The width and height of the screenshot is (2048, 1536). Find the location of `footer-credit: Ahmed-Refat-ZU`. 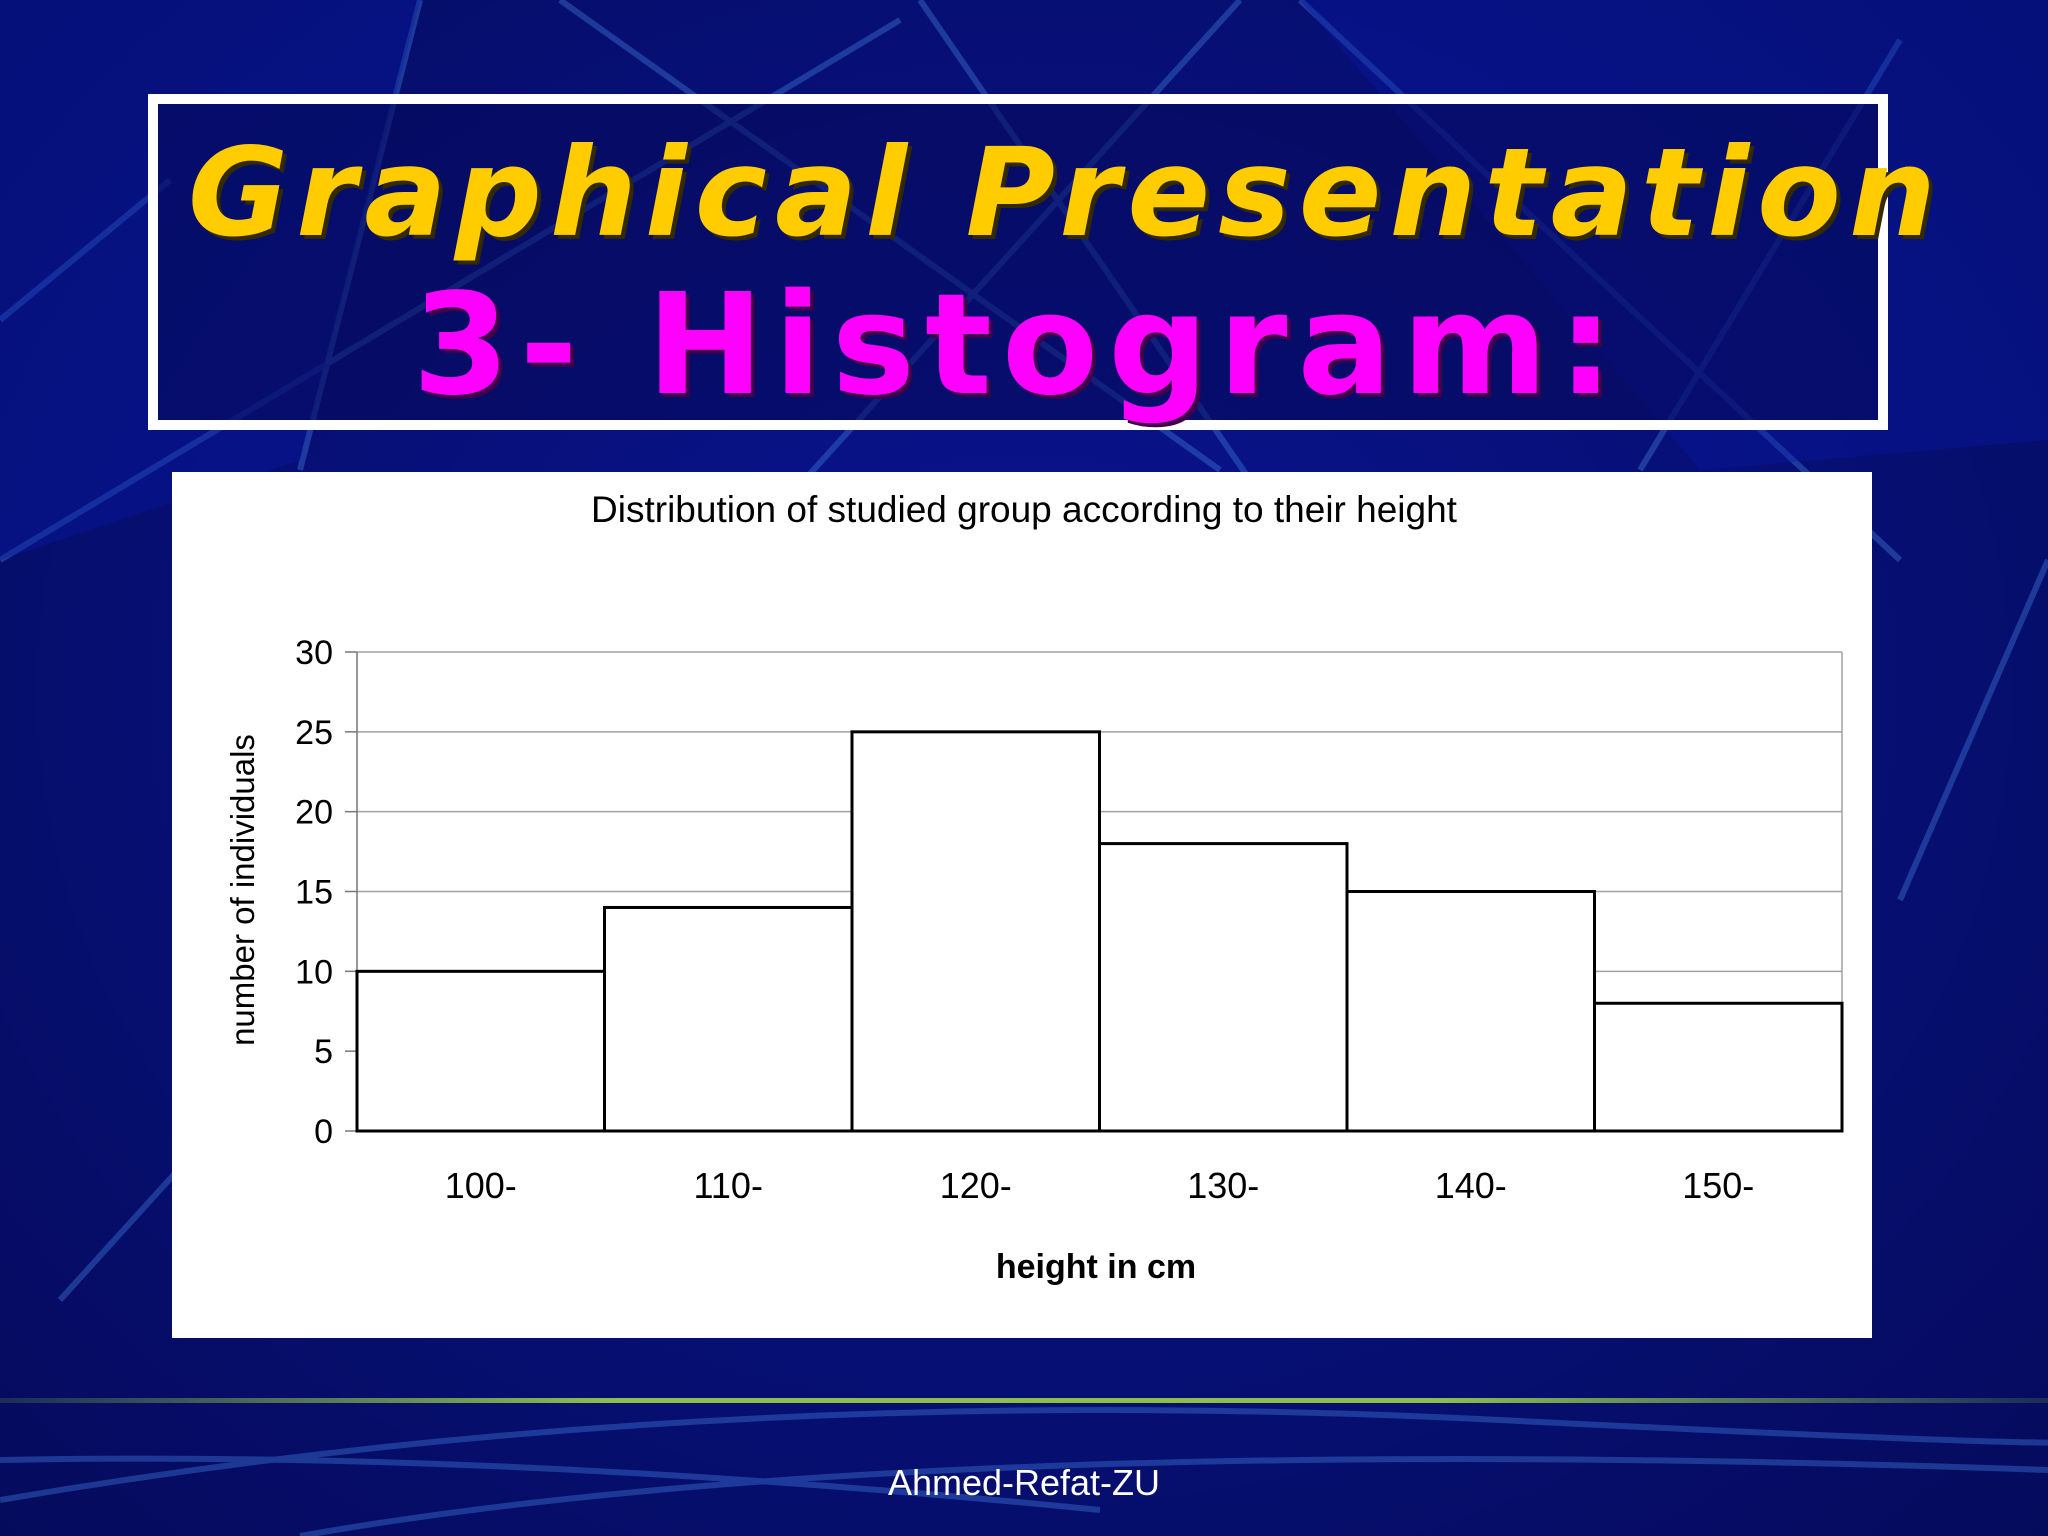

footer-credit: Ahmed-Refat-ZU is located at coordinates (1024, 1482).